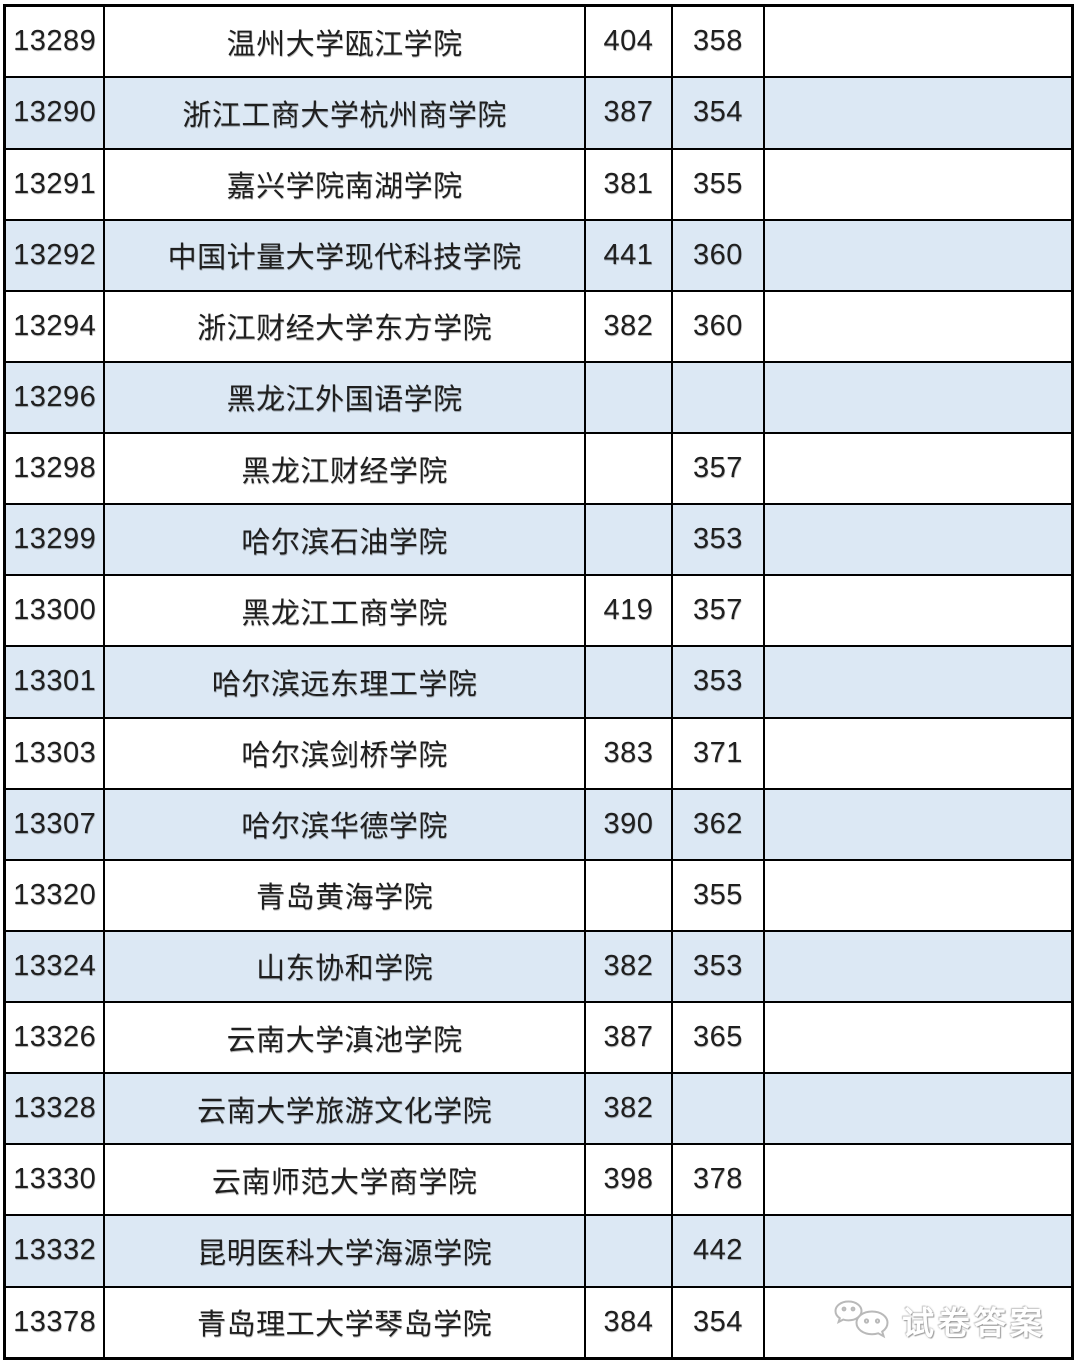 Image resolution: width=1080 pixels, height=1368 pixels. I want to click on table-row: 13320 青岛黄海学院 355, so click(538, 895).